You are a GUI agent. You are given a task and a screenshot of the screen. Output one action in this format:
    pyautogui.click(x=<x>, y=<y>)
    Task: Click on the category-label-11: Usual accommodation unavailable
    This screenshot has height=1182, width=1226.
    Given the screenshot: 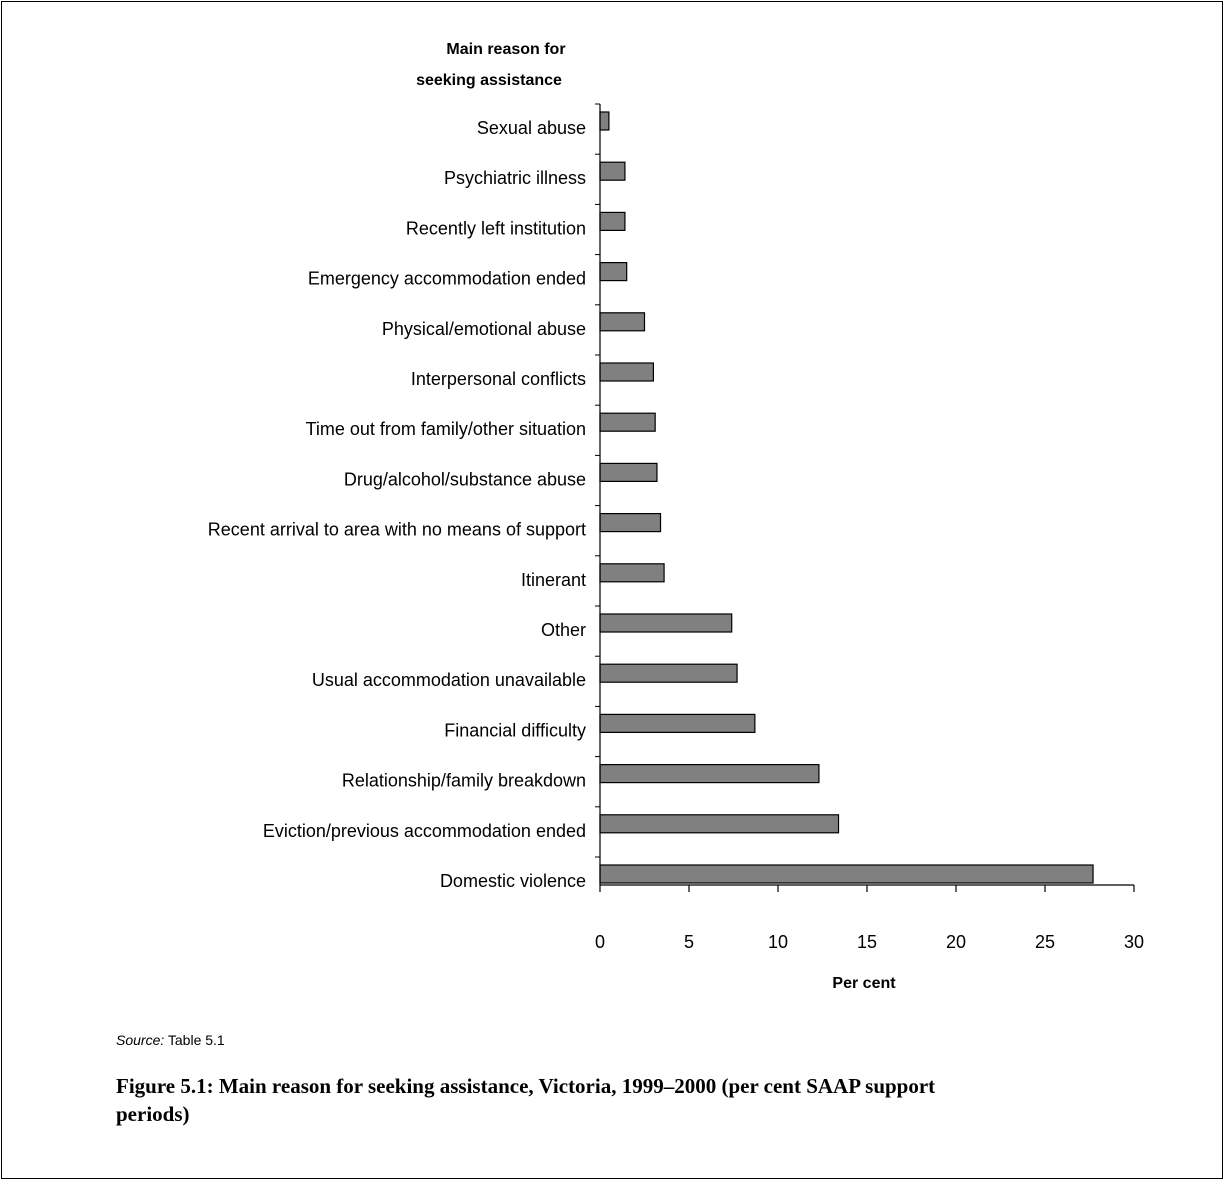 What is the action you would take?
    pyautogui.click(x=449, y=680)
    